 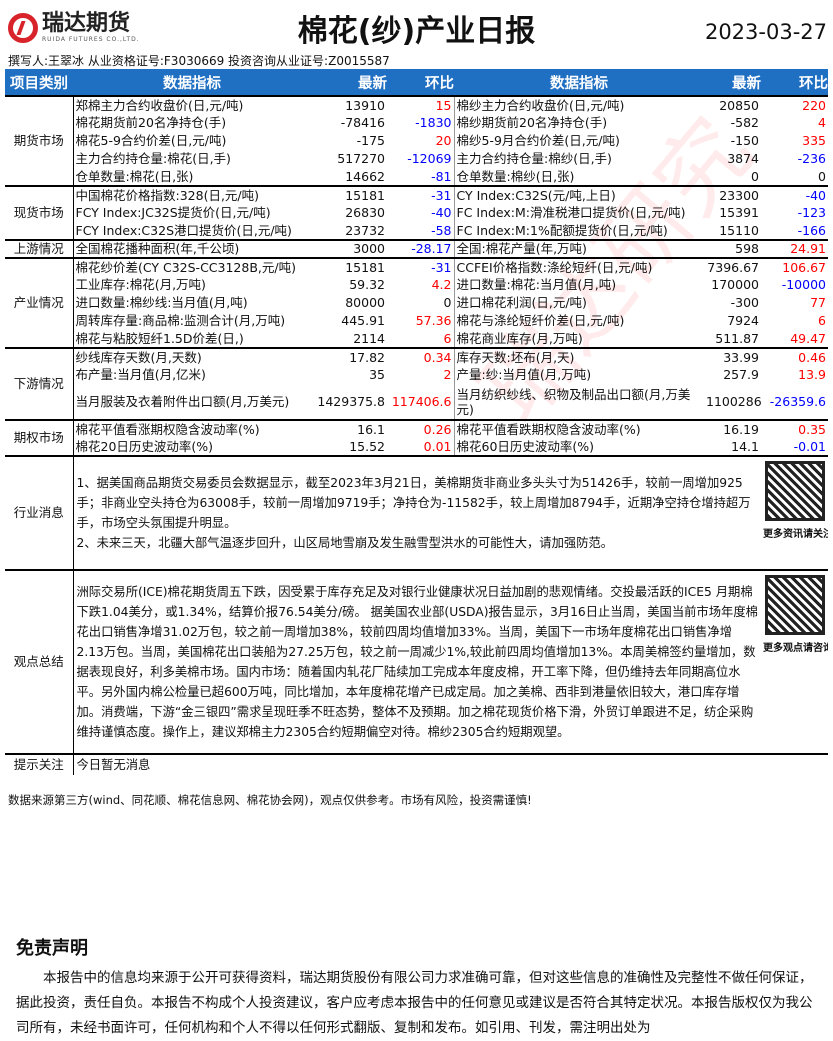 What do you see at coordinates (733, 401) in the screenshot?
I see `latest-value: 1100286.8` at bounding box center [733, 401].